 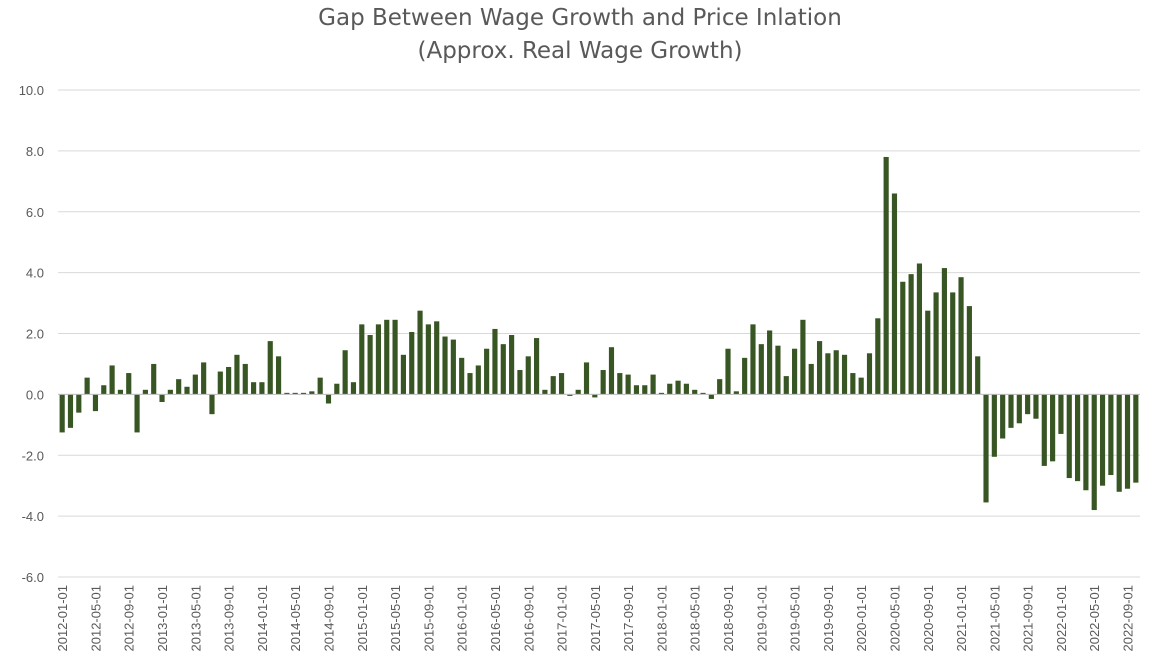 What do you see at coordinates (495, 618) in the screenshot?
I see `x-tick-label: 2016-05-01` at bounding box center [495, 618].